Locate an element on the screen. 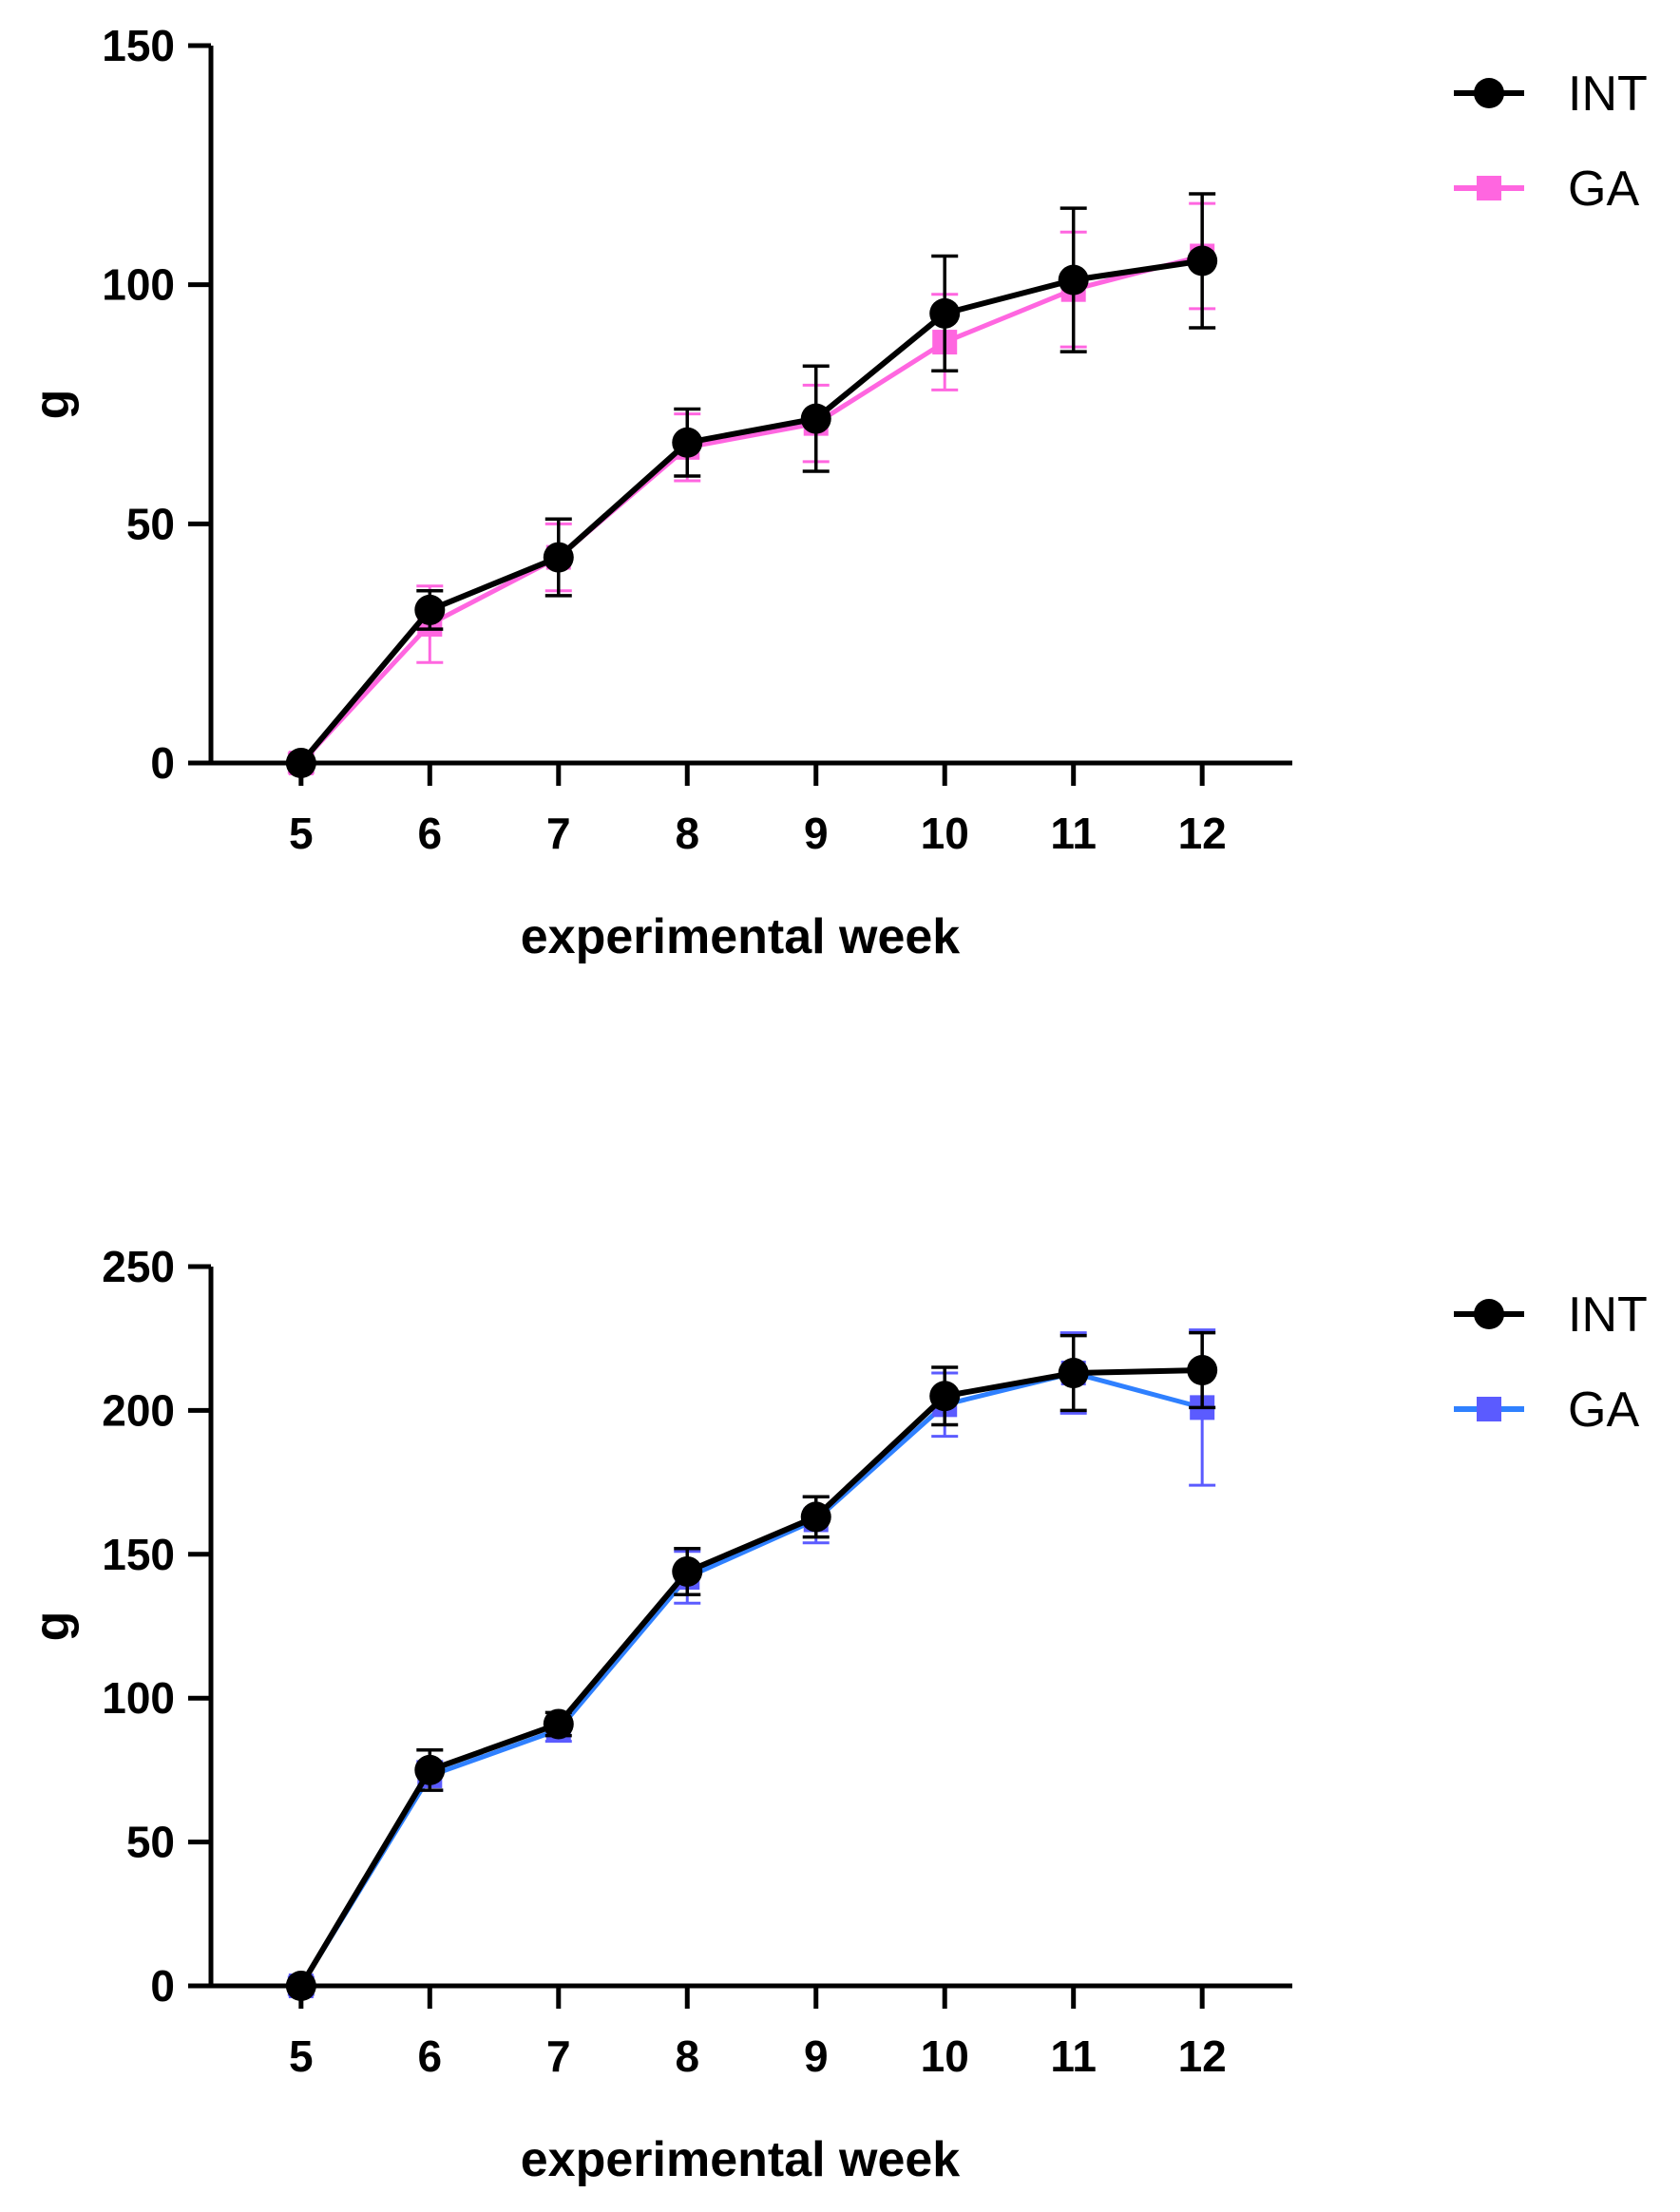 The width and height of the screenshot is (1680, 2212). series-line-int is located at coordinates (750, 511).